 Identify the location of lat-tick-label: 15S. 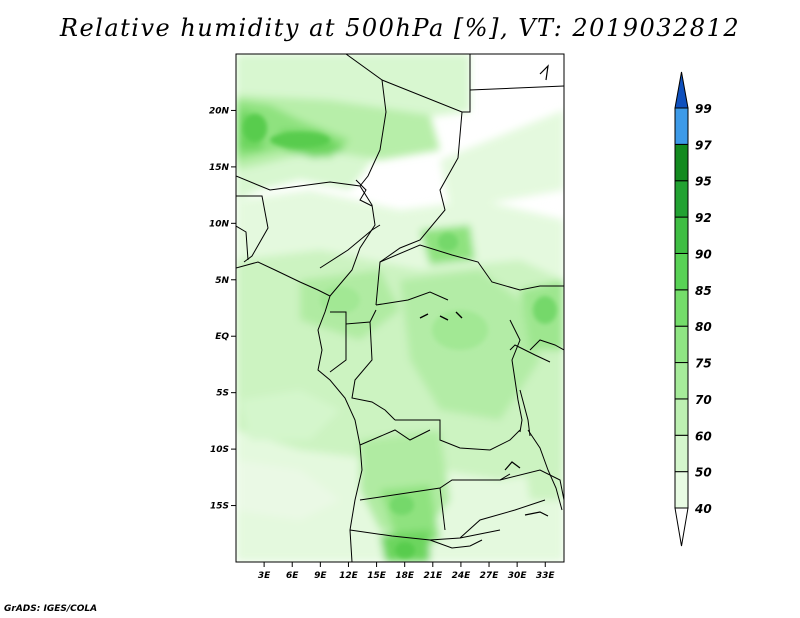
(219, 507).